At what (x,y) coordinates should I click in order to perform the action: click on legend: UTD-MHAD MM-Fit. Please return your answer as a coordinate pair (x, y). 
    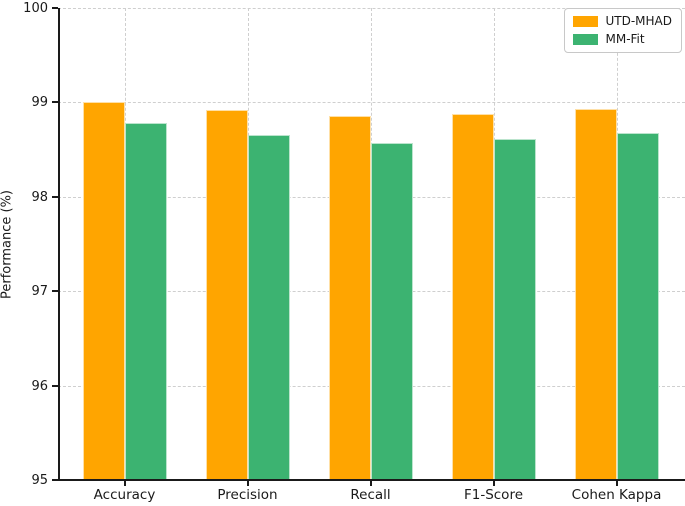
    Looking at the image, I should click on (623, 30).